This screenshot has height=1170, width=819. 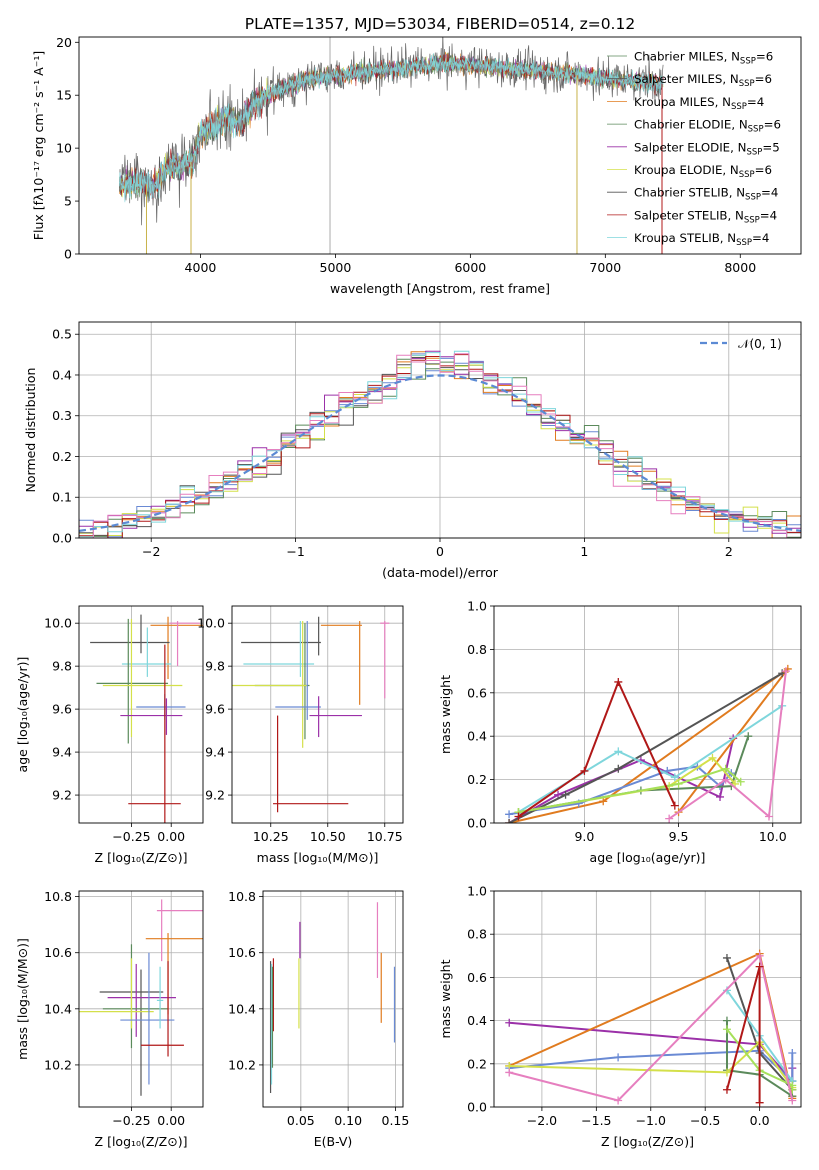 I want to click on x-tick-label: 0.15, so click(x=396, y=1120).